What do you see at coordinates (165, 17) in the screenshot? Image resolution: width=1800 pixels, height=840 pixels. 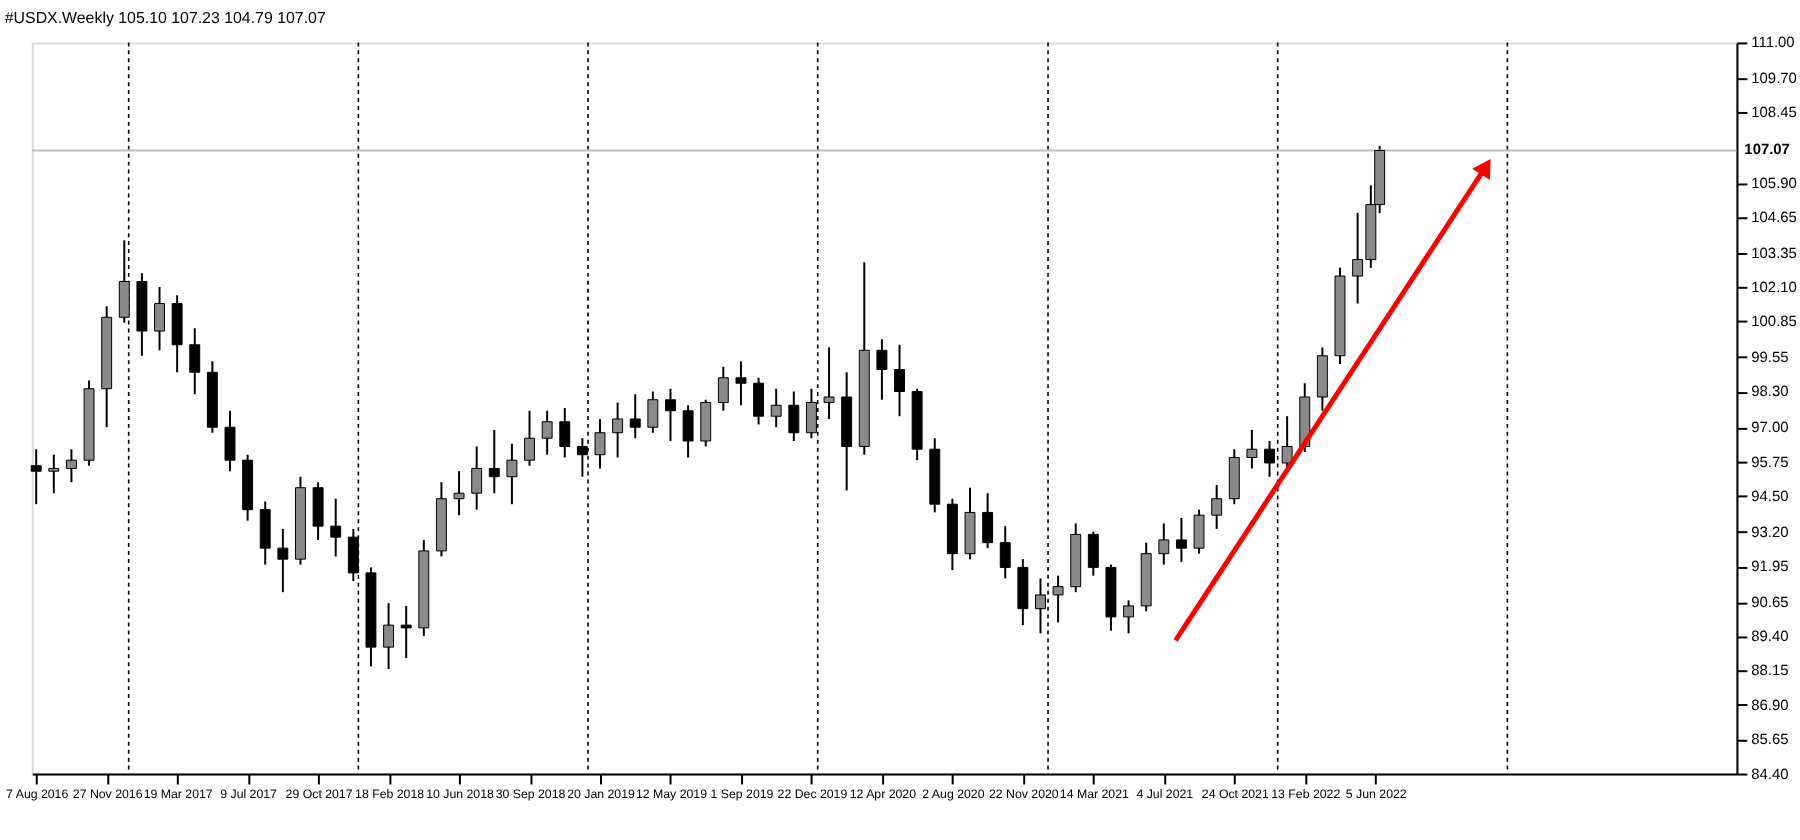 I see `chart-title: #USDX.Weekly 105.10 107.23 104.79 107.07` at bounding box center [165, 17].